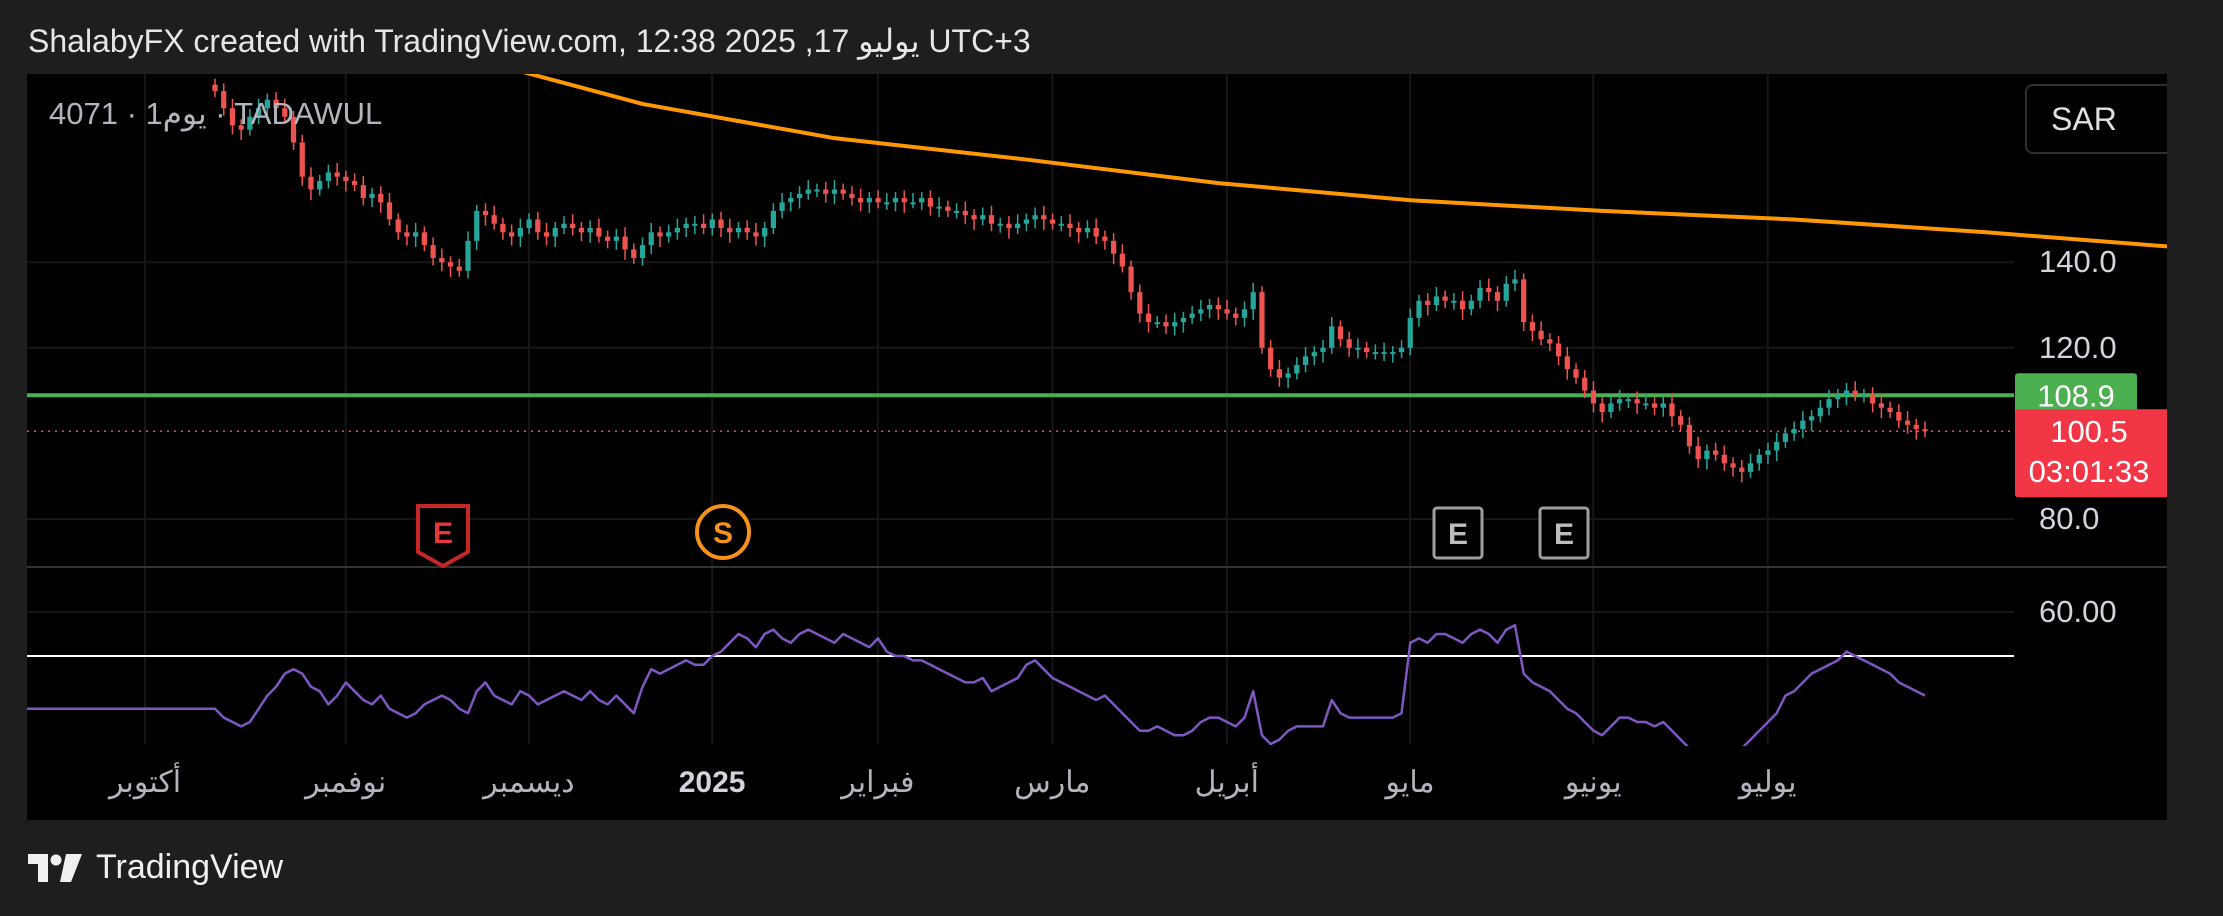  I want to click on currency-button: SAR, so click(2096, 119).